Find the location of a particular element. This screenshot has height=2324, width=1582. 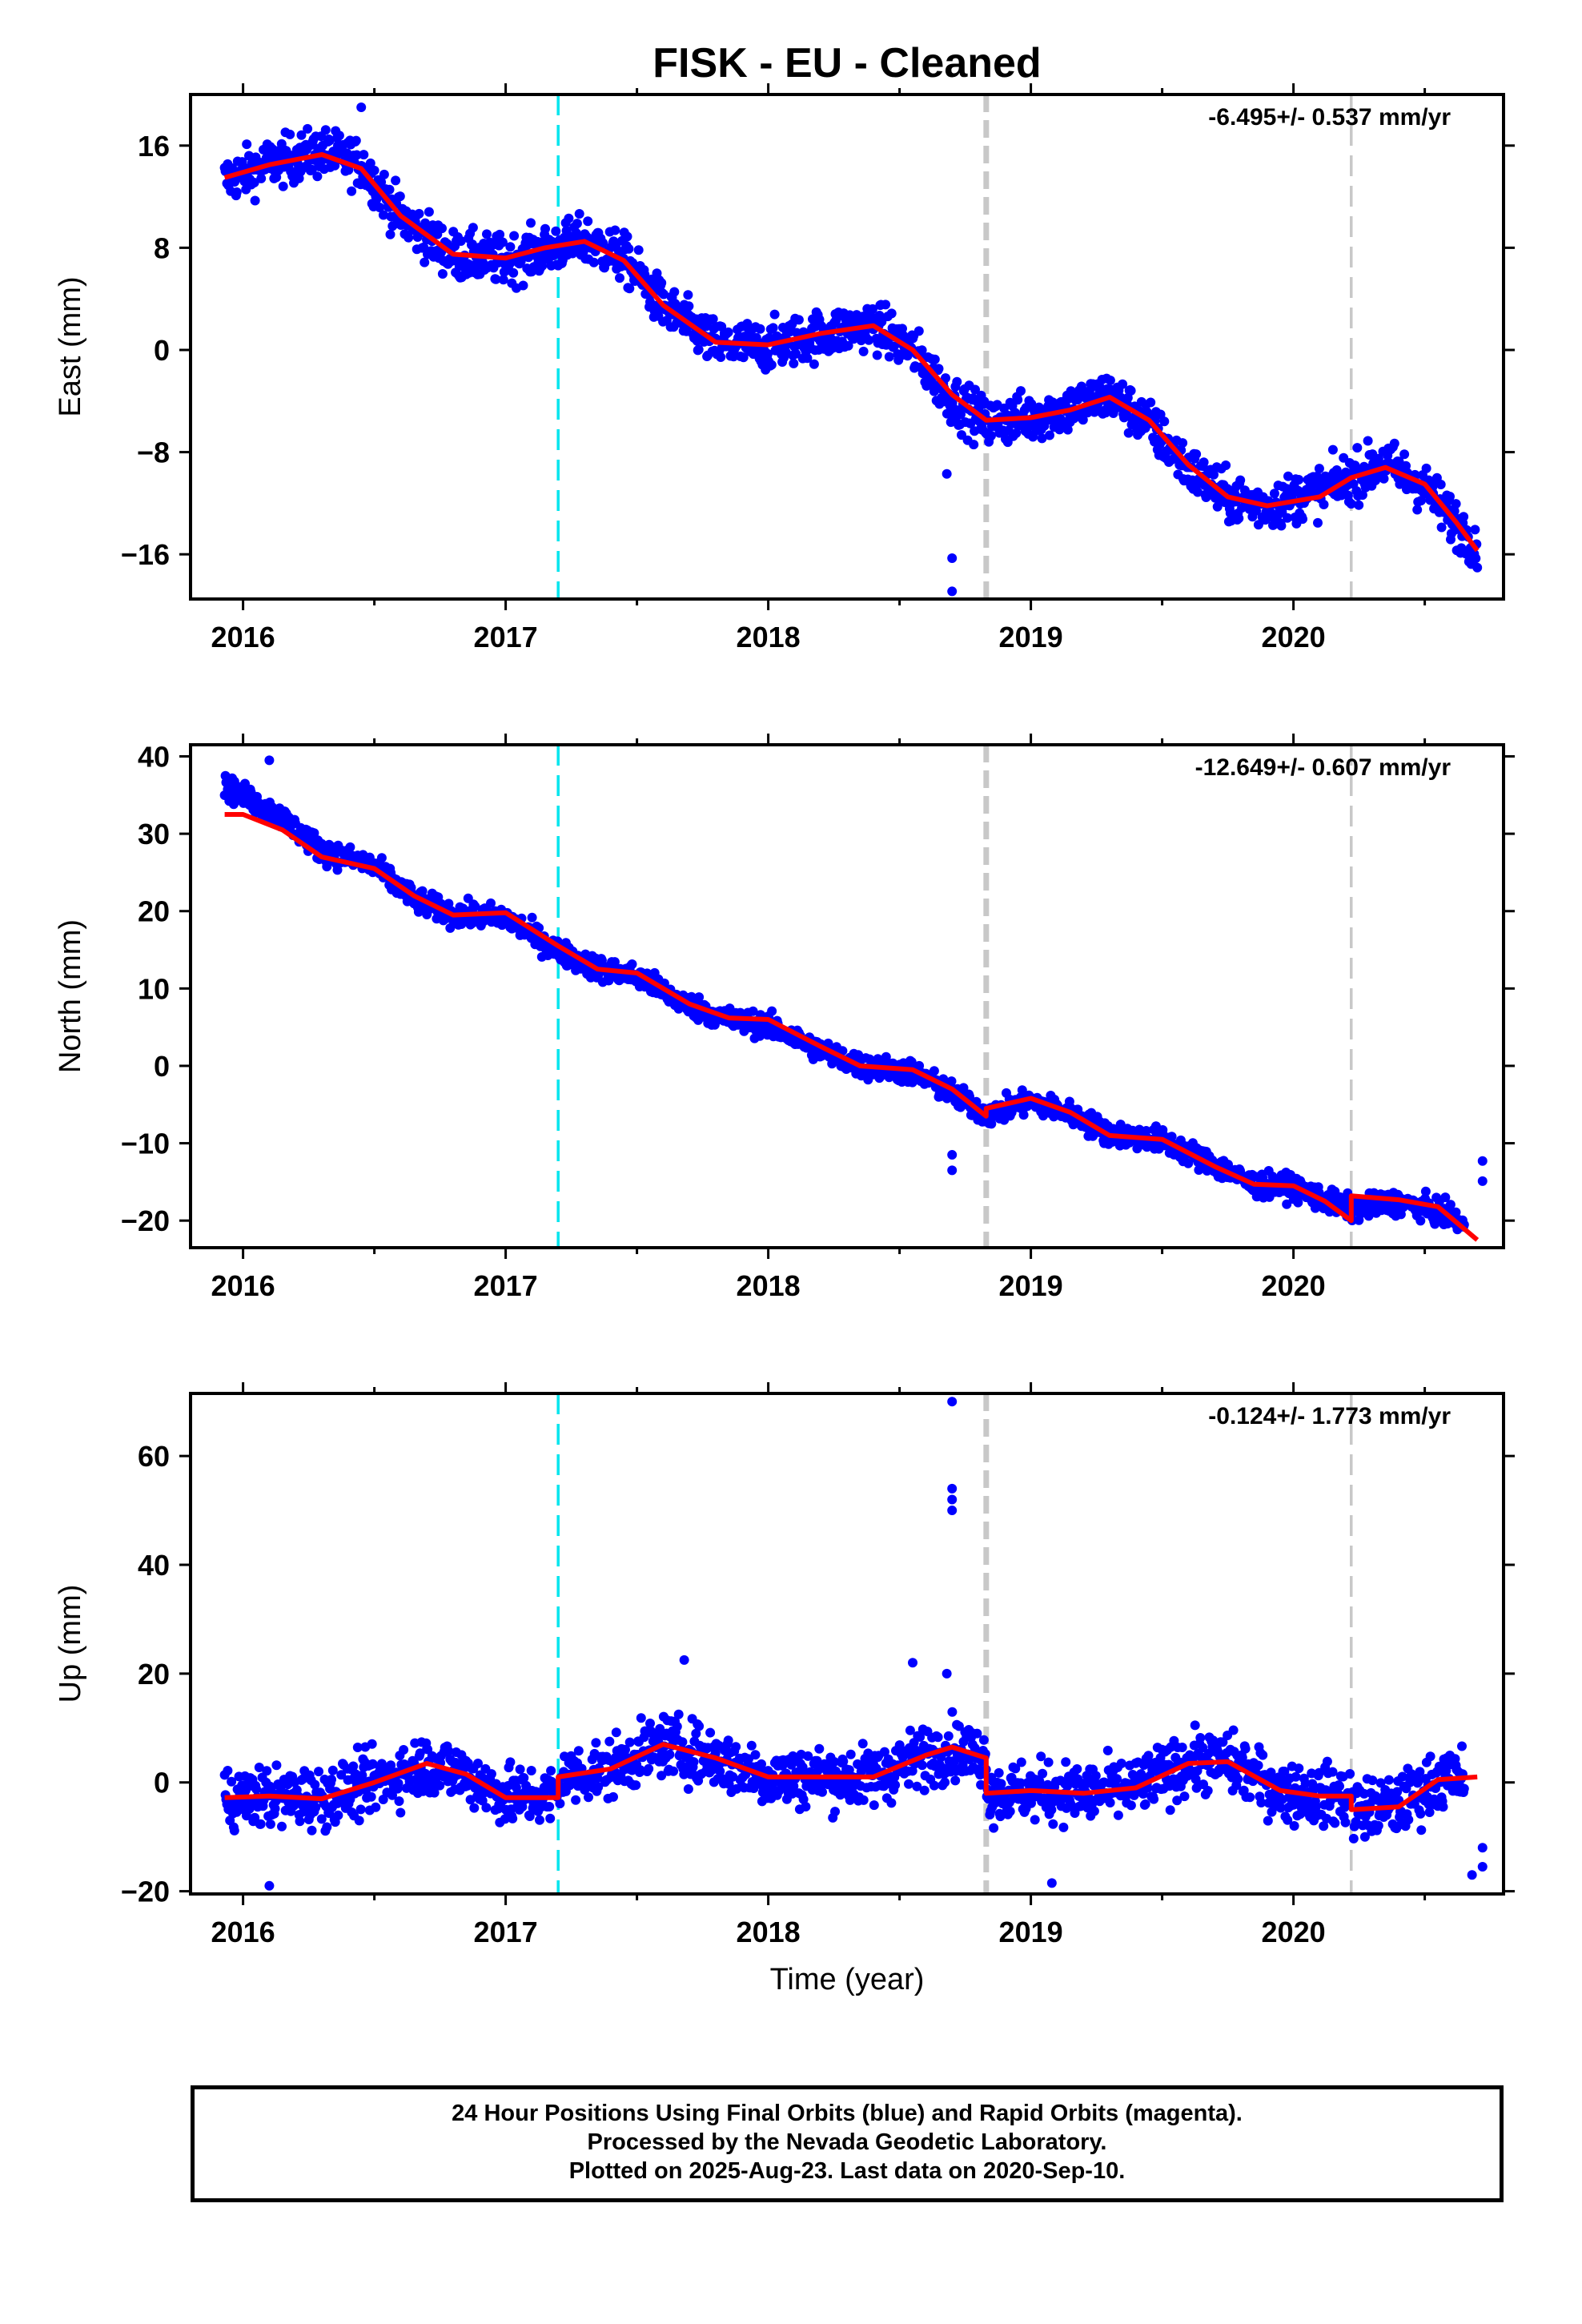

x-tick-label: 2020 is located at coordinates (1294, 1285).